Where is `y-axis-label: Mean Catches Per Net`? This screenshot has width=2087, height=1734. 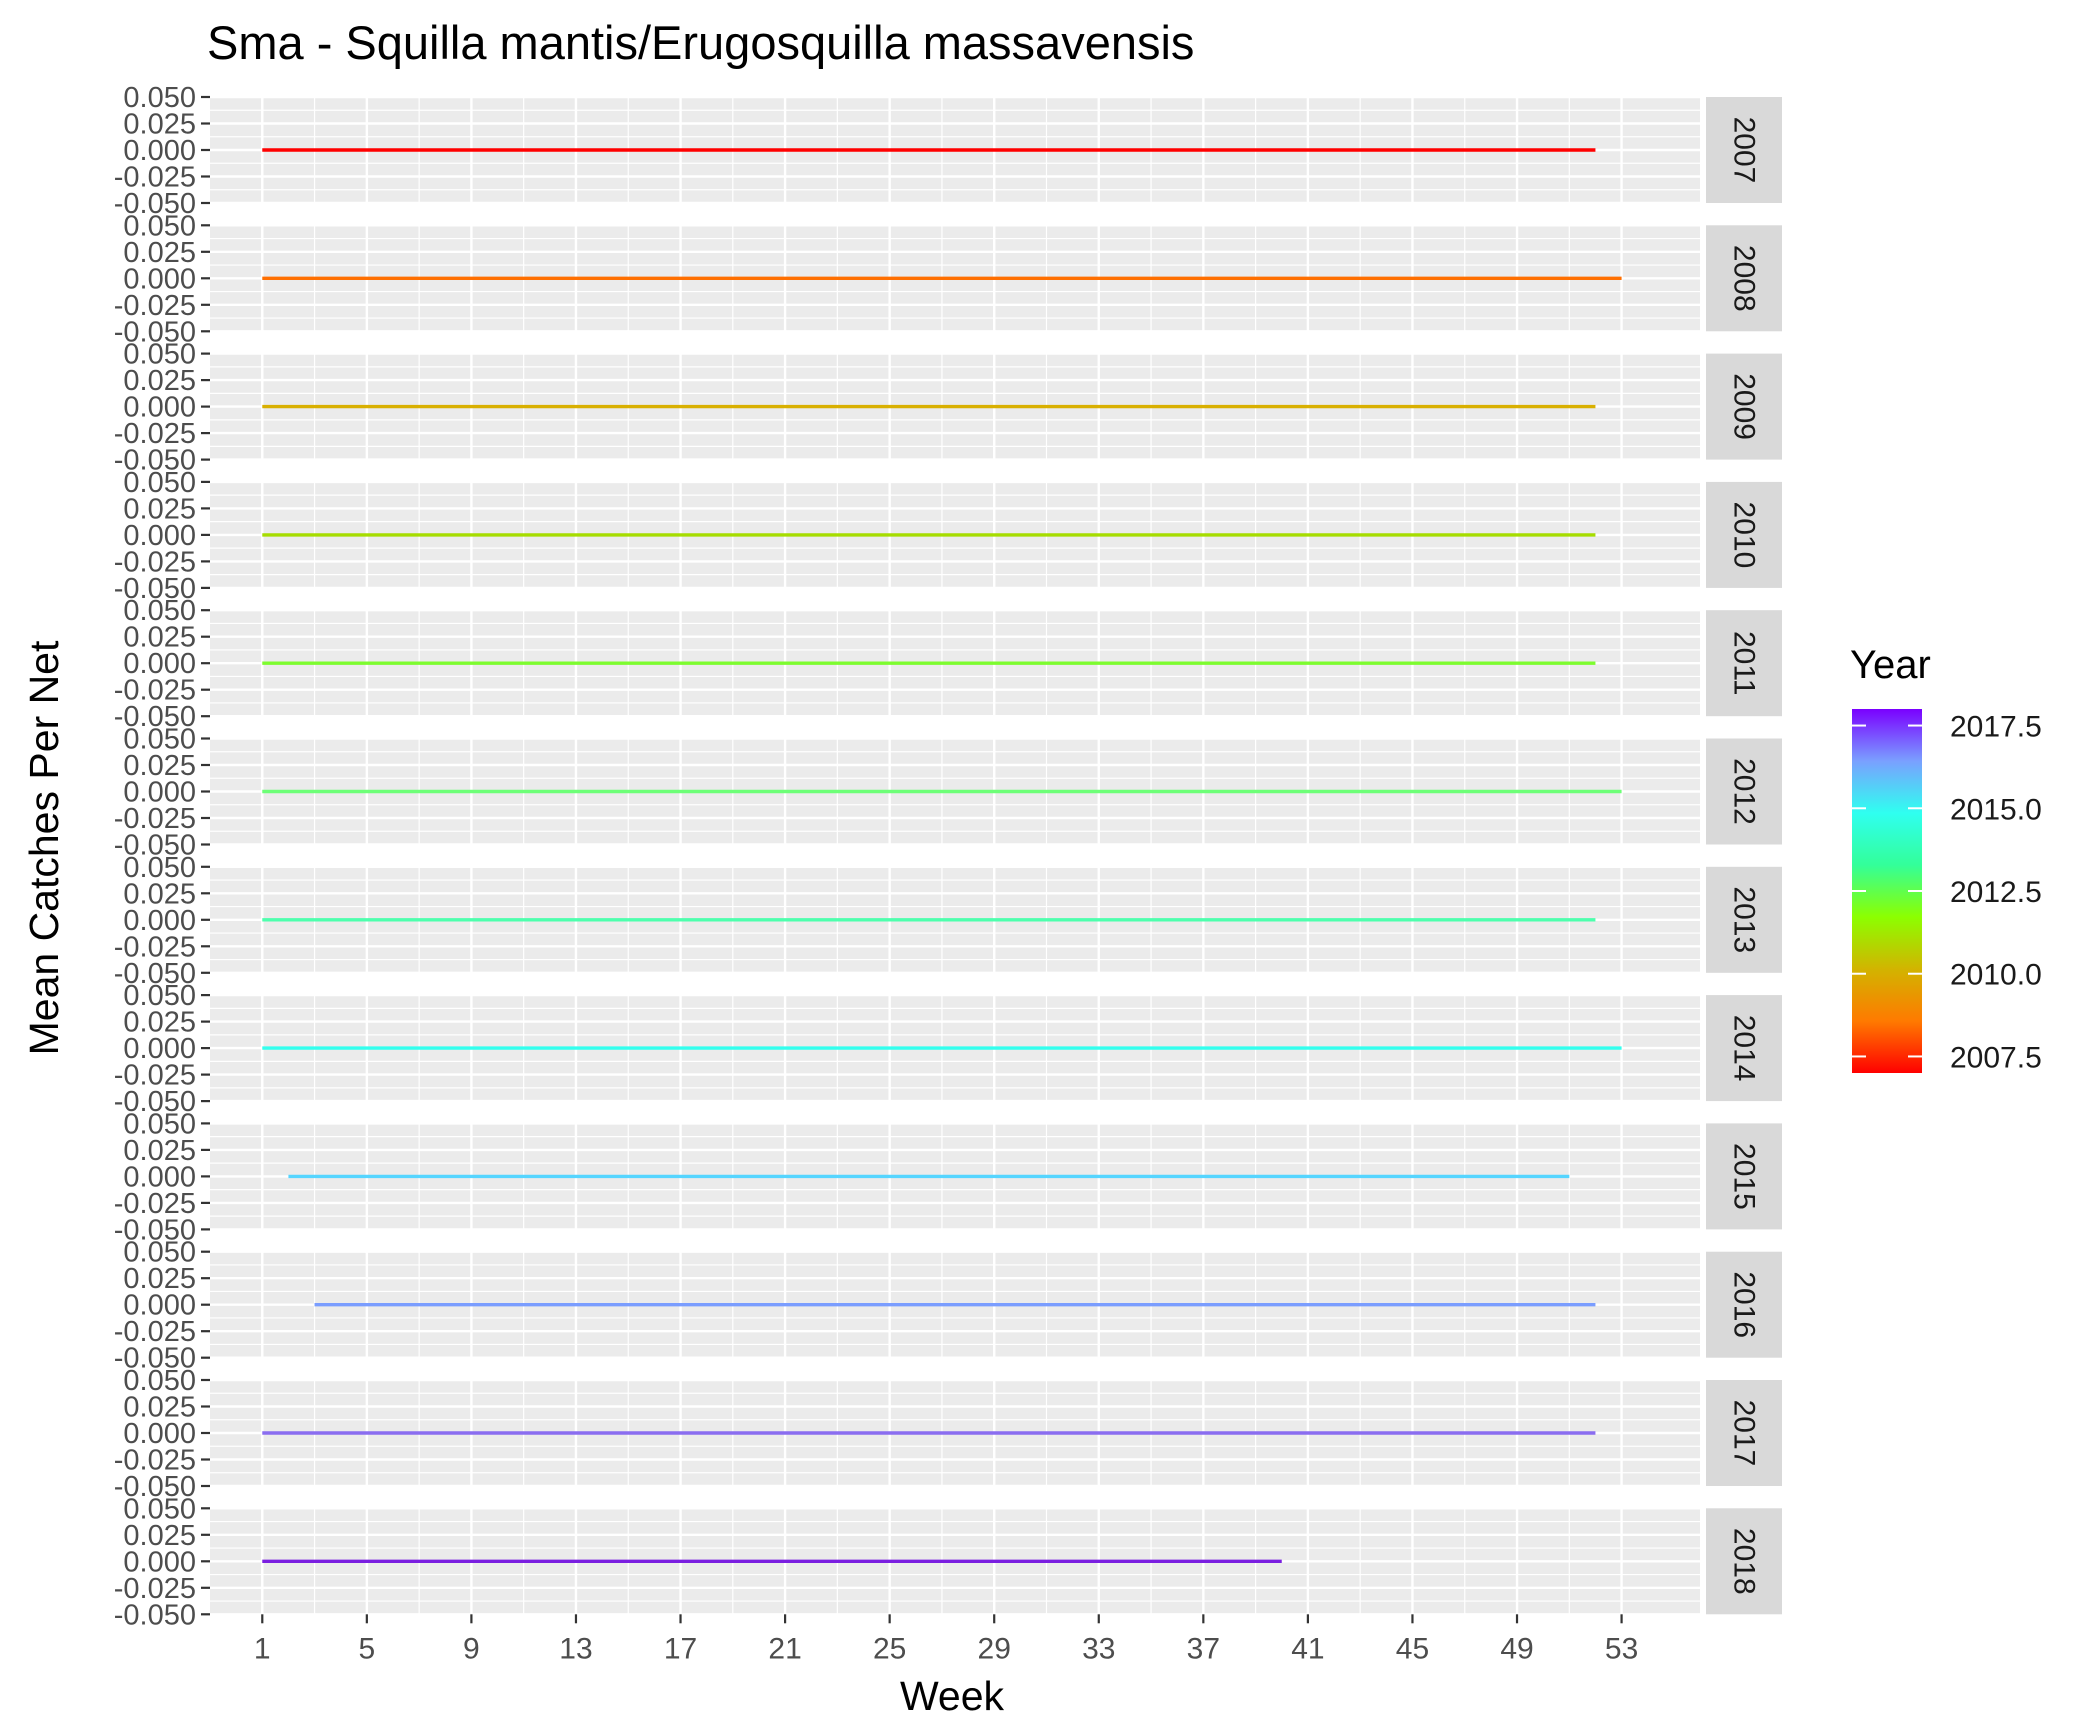
y-axis-label: Mean Catches Per Net is located at coordinates (44, 847).